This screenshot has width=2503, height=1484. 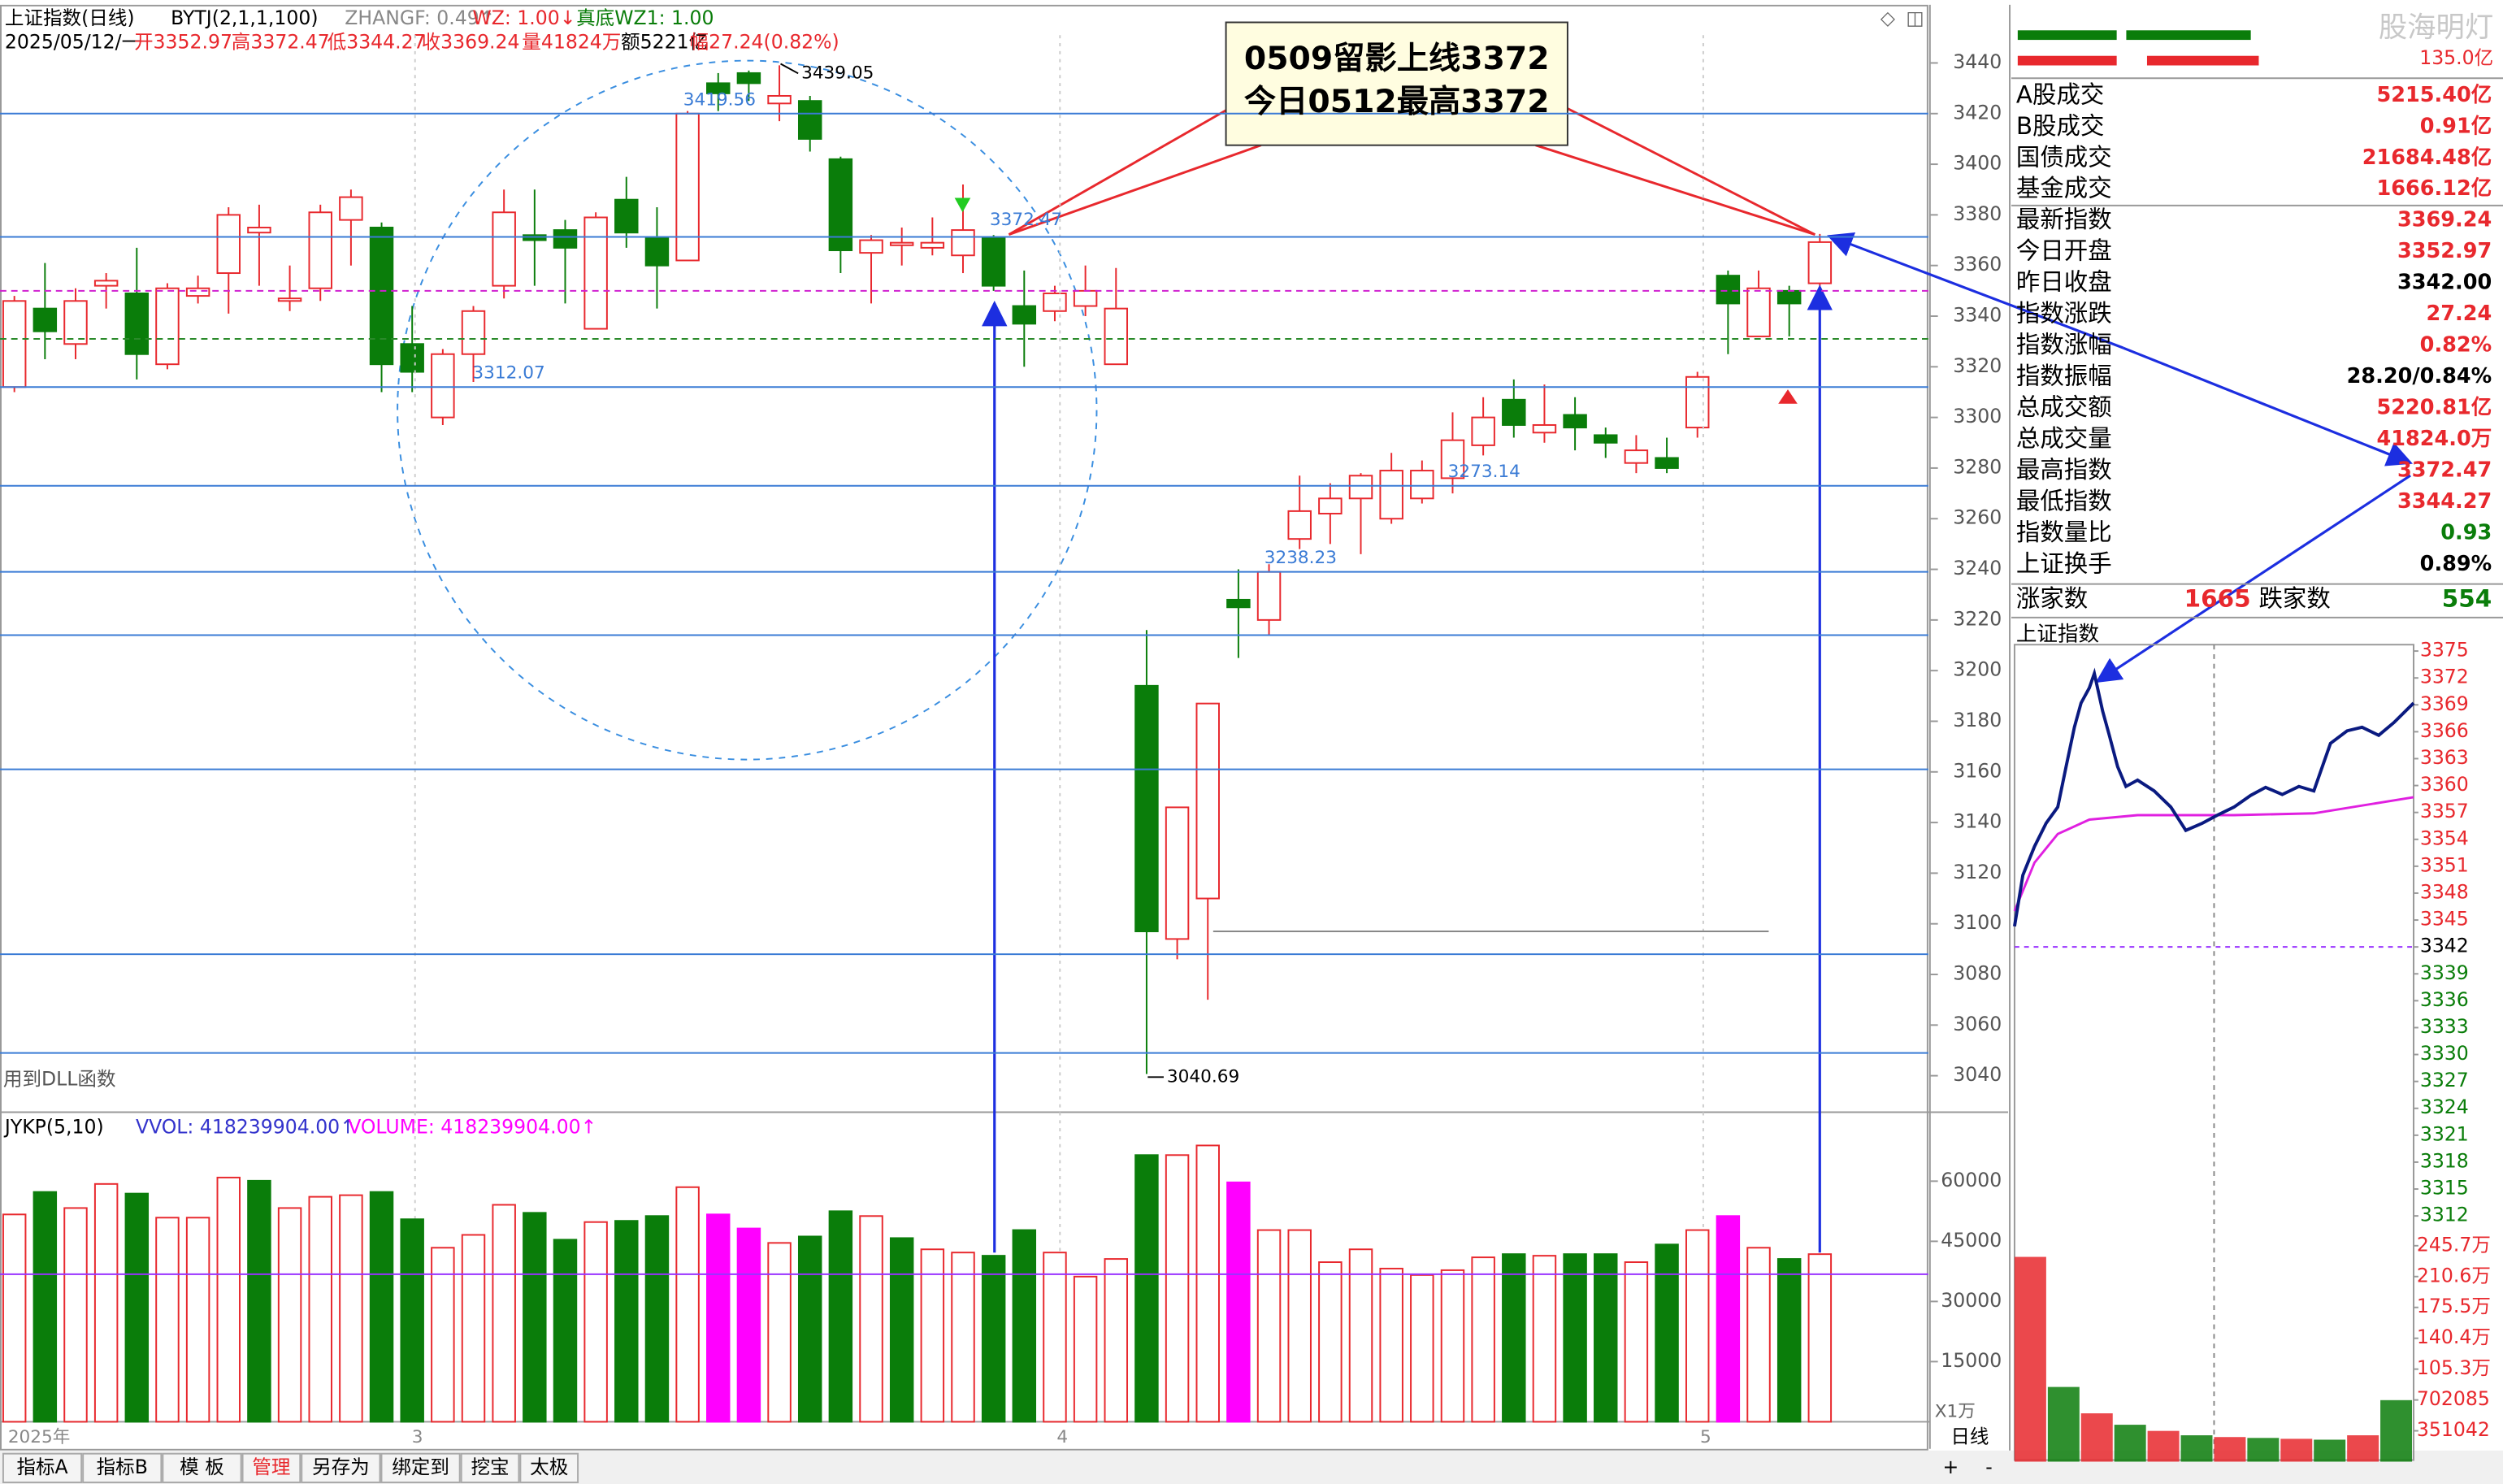 I want to click on y-tick-label: 3340, so click(x=1977, y=315).